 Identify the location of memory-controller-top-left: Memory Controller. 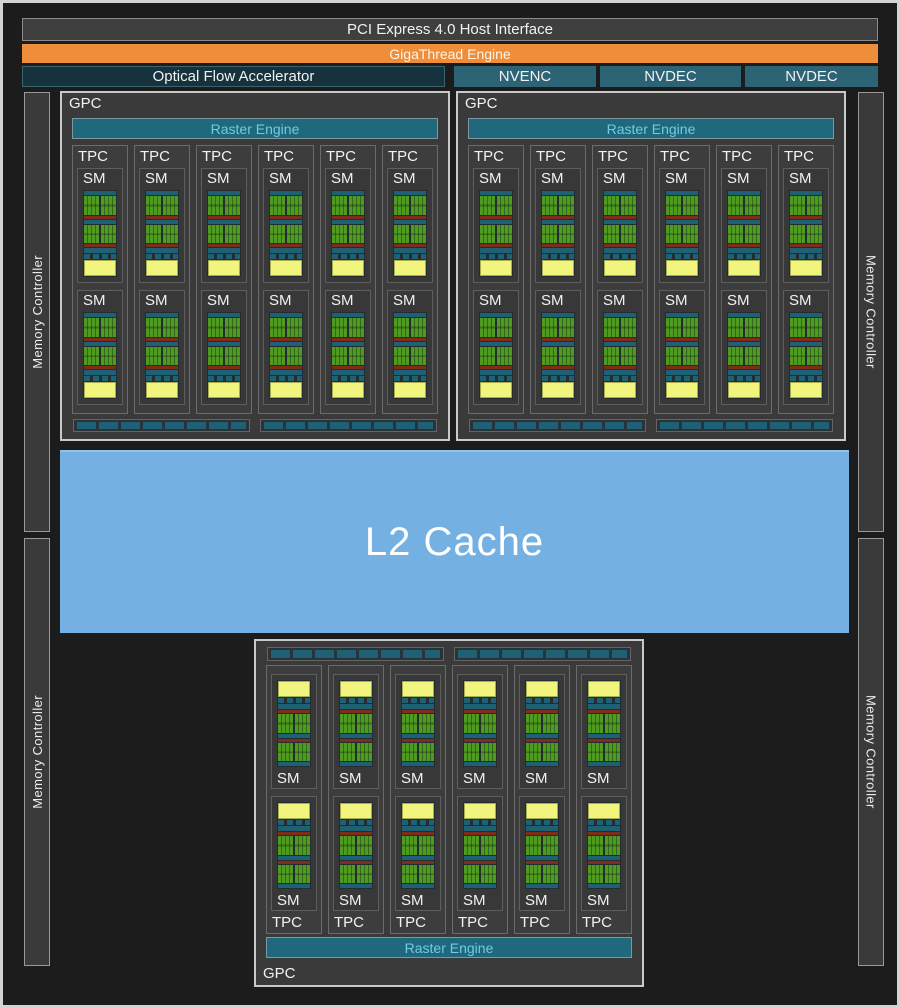
(37, 312).